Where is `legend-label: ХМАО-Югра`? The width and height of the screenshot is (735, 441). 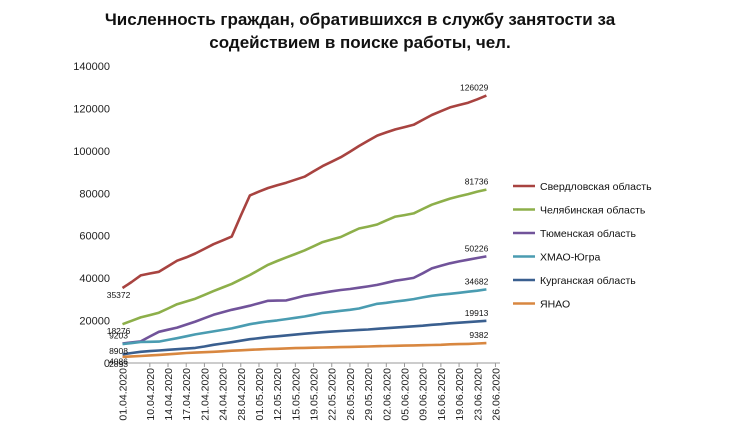
legend-label: ХМАО-Югра is located at coordinates (570, 258).